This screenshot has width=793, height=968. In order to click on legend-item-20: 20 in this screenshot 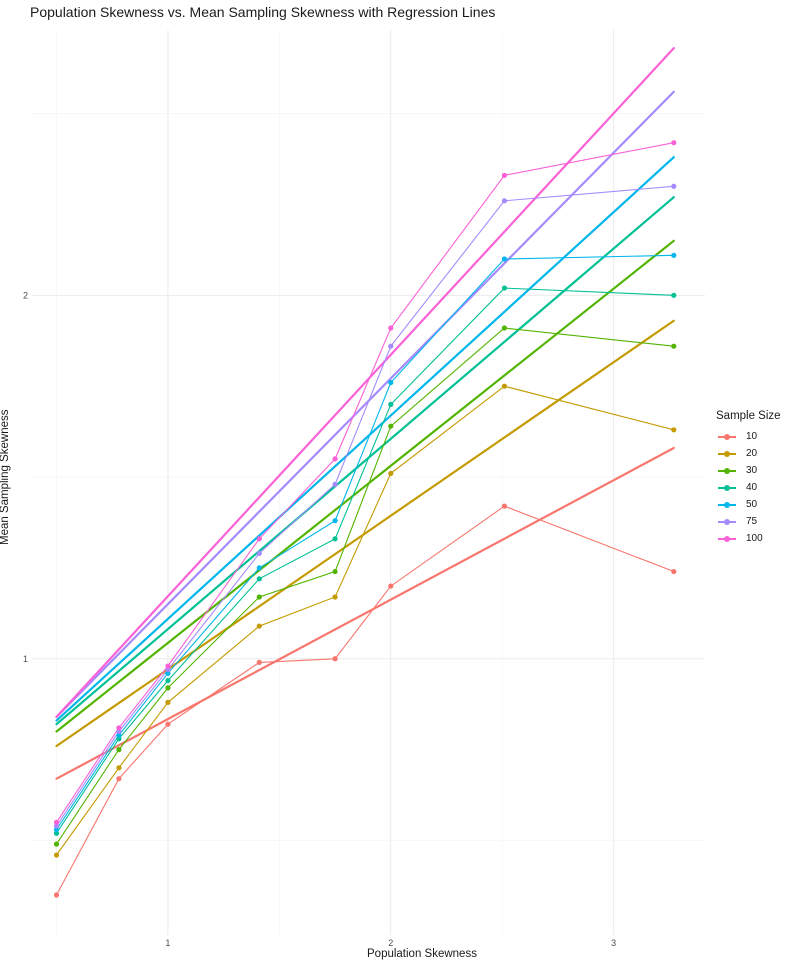, I will do `click(748, 453)`.